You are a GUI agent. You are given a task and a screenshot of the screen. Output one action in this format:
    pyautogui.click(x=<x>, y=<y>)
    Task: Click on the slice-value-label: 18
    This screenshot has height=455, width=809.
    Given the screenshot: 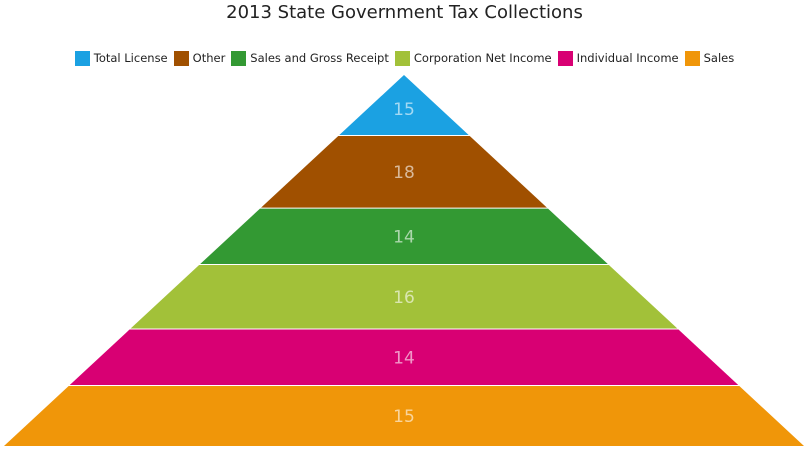 What is the action you would take?
    pyautogui.click(x=404, y=173)
    